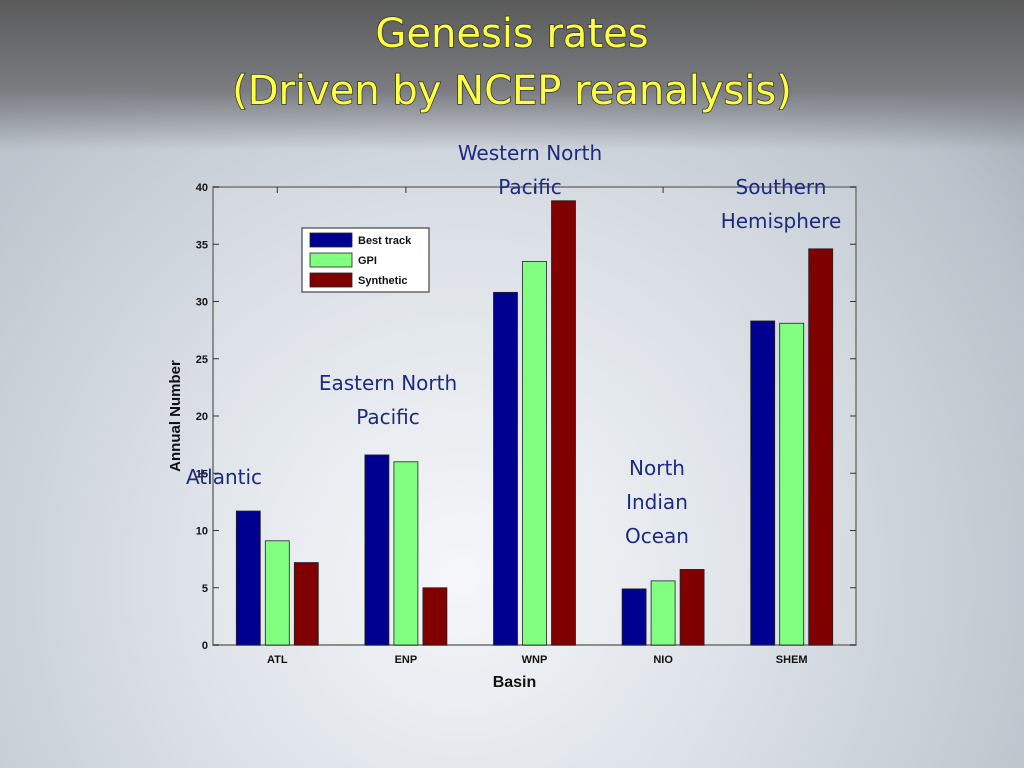 The height and width of the screenshot is (768, 1024). What do you see at coordinates (663, 660) in the screenshot?
I see `x-tick-label: NIO` at bounding box center [663, 660].